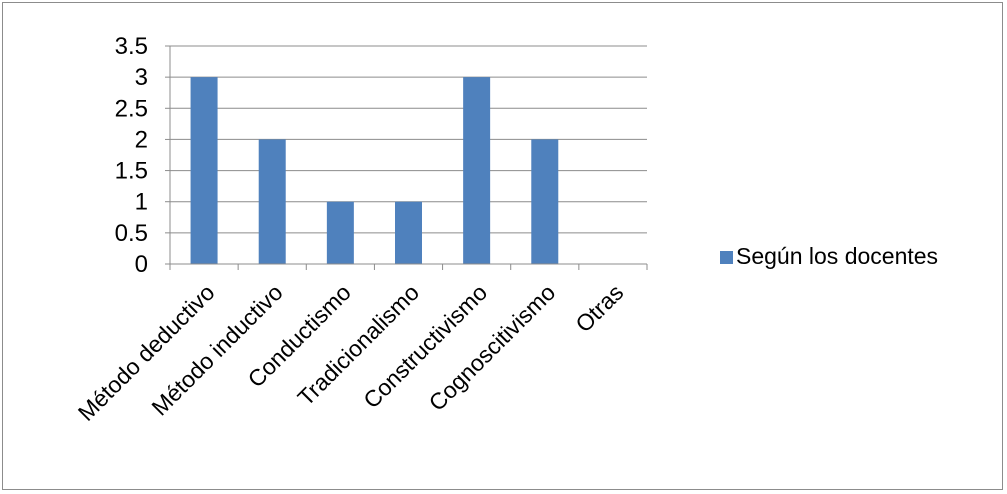  Describe the element at coordinates (131, 108) in the screenshot. I see `y-tick-label: 2.5` at that location.